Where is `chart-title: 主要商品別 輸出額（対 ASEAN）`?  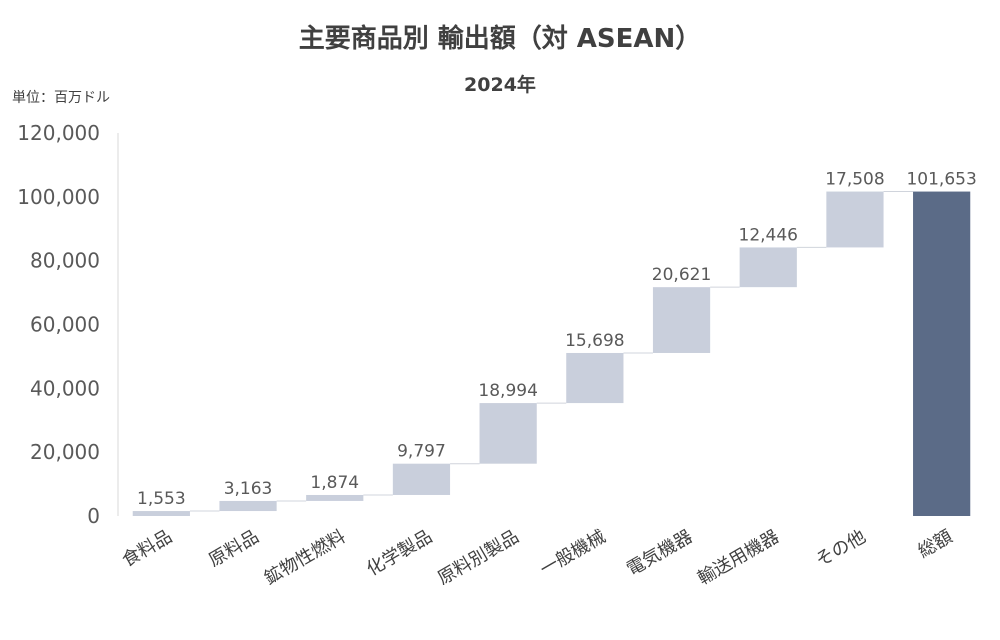
chart-title: 主要商品別 輸出額（対 ASEAN） is located at coordinates (500, 39).